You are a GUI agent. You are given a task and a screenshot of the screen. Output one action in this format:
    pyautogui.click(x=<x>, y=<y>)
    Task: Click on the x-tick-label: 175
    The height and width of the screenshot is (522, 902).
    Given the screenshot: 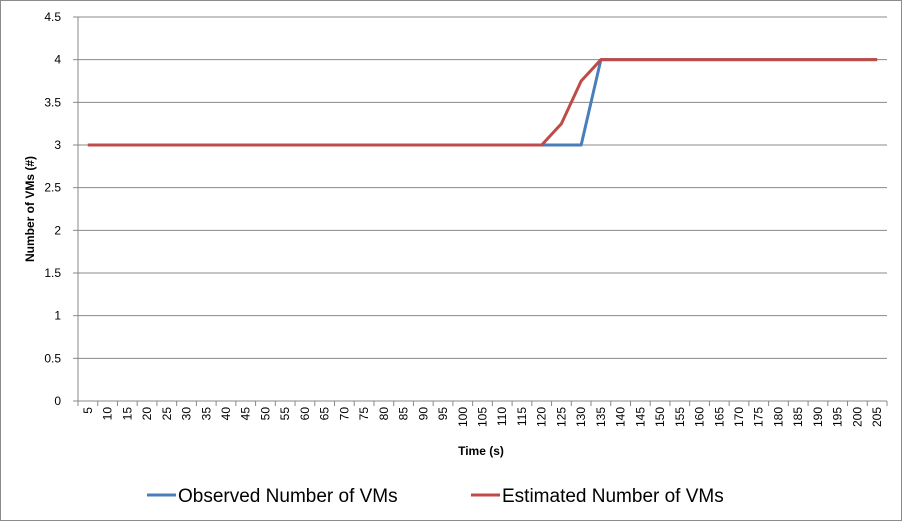 What is the action you would take?
    pyautogui.click(x=759, y=417)
    